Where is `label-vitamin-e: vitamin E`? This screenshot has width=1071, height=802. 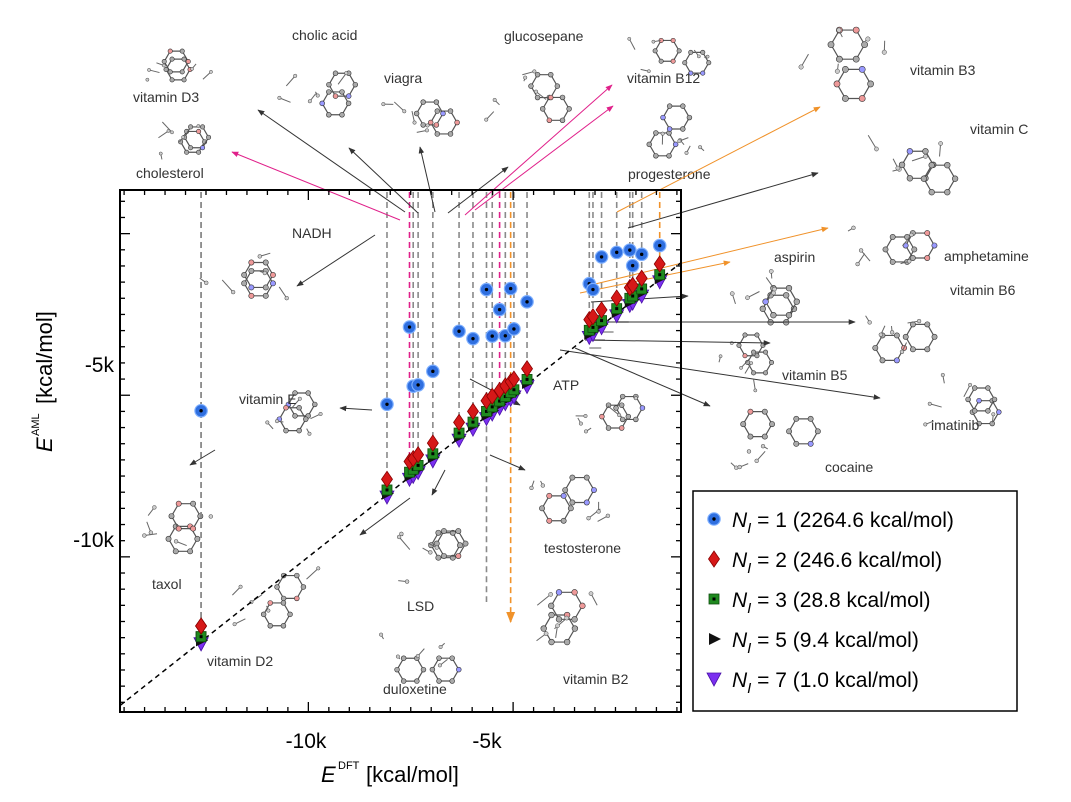
label-vitamin-e: vitamin E is located at coordinates (268, 399).